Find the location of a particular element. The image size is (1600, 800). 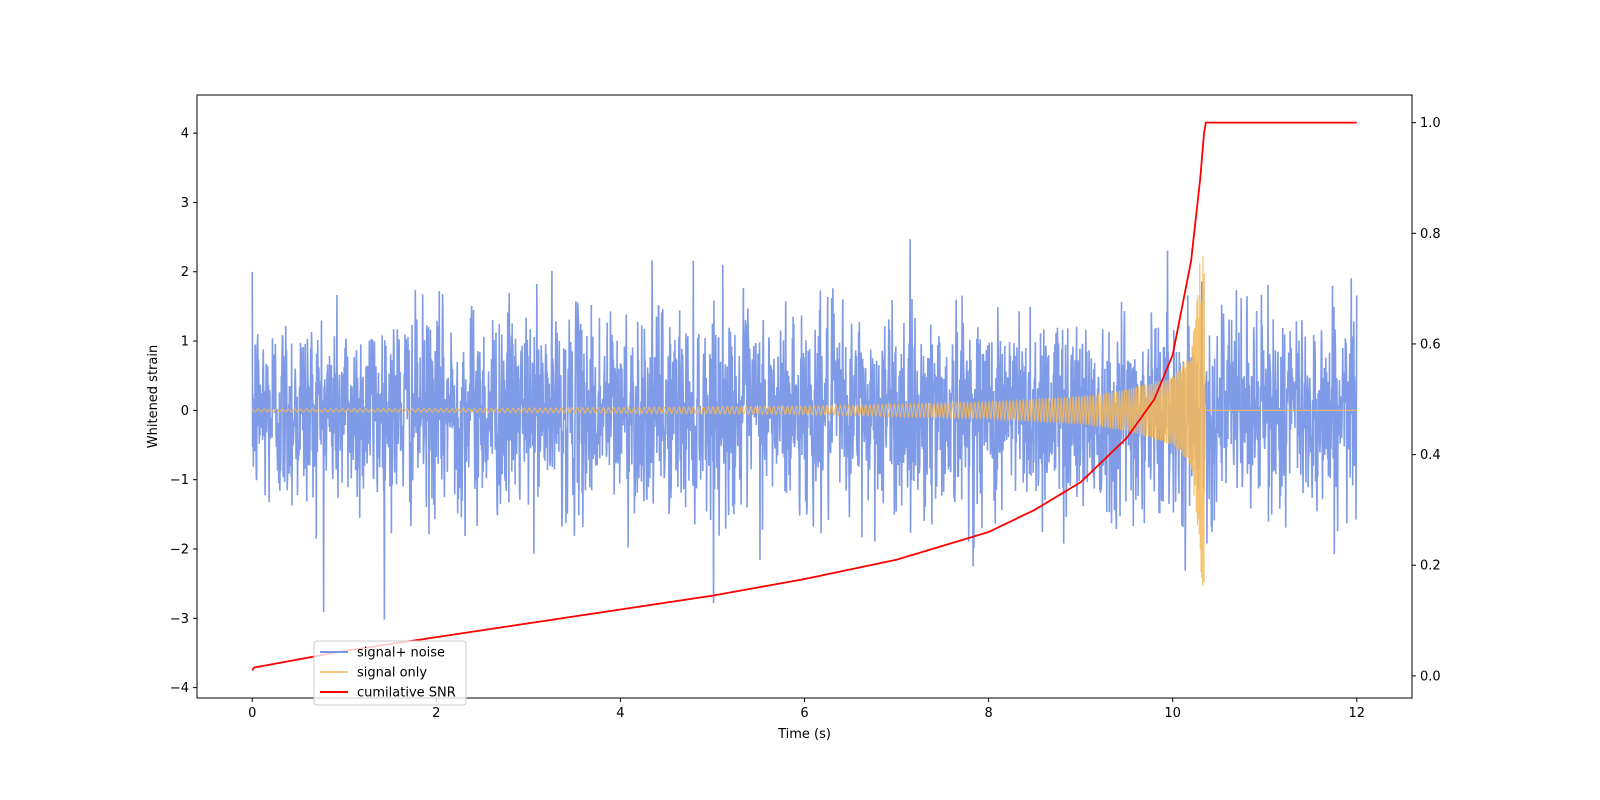

y-tick-label: 0 is located at coordinates (185, 411).